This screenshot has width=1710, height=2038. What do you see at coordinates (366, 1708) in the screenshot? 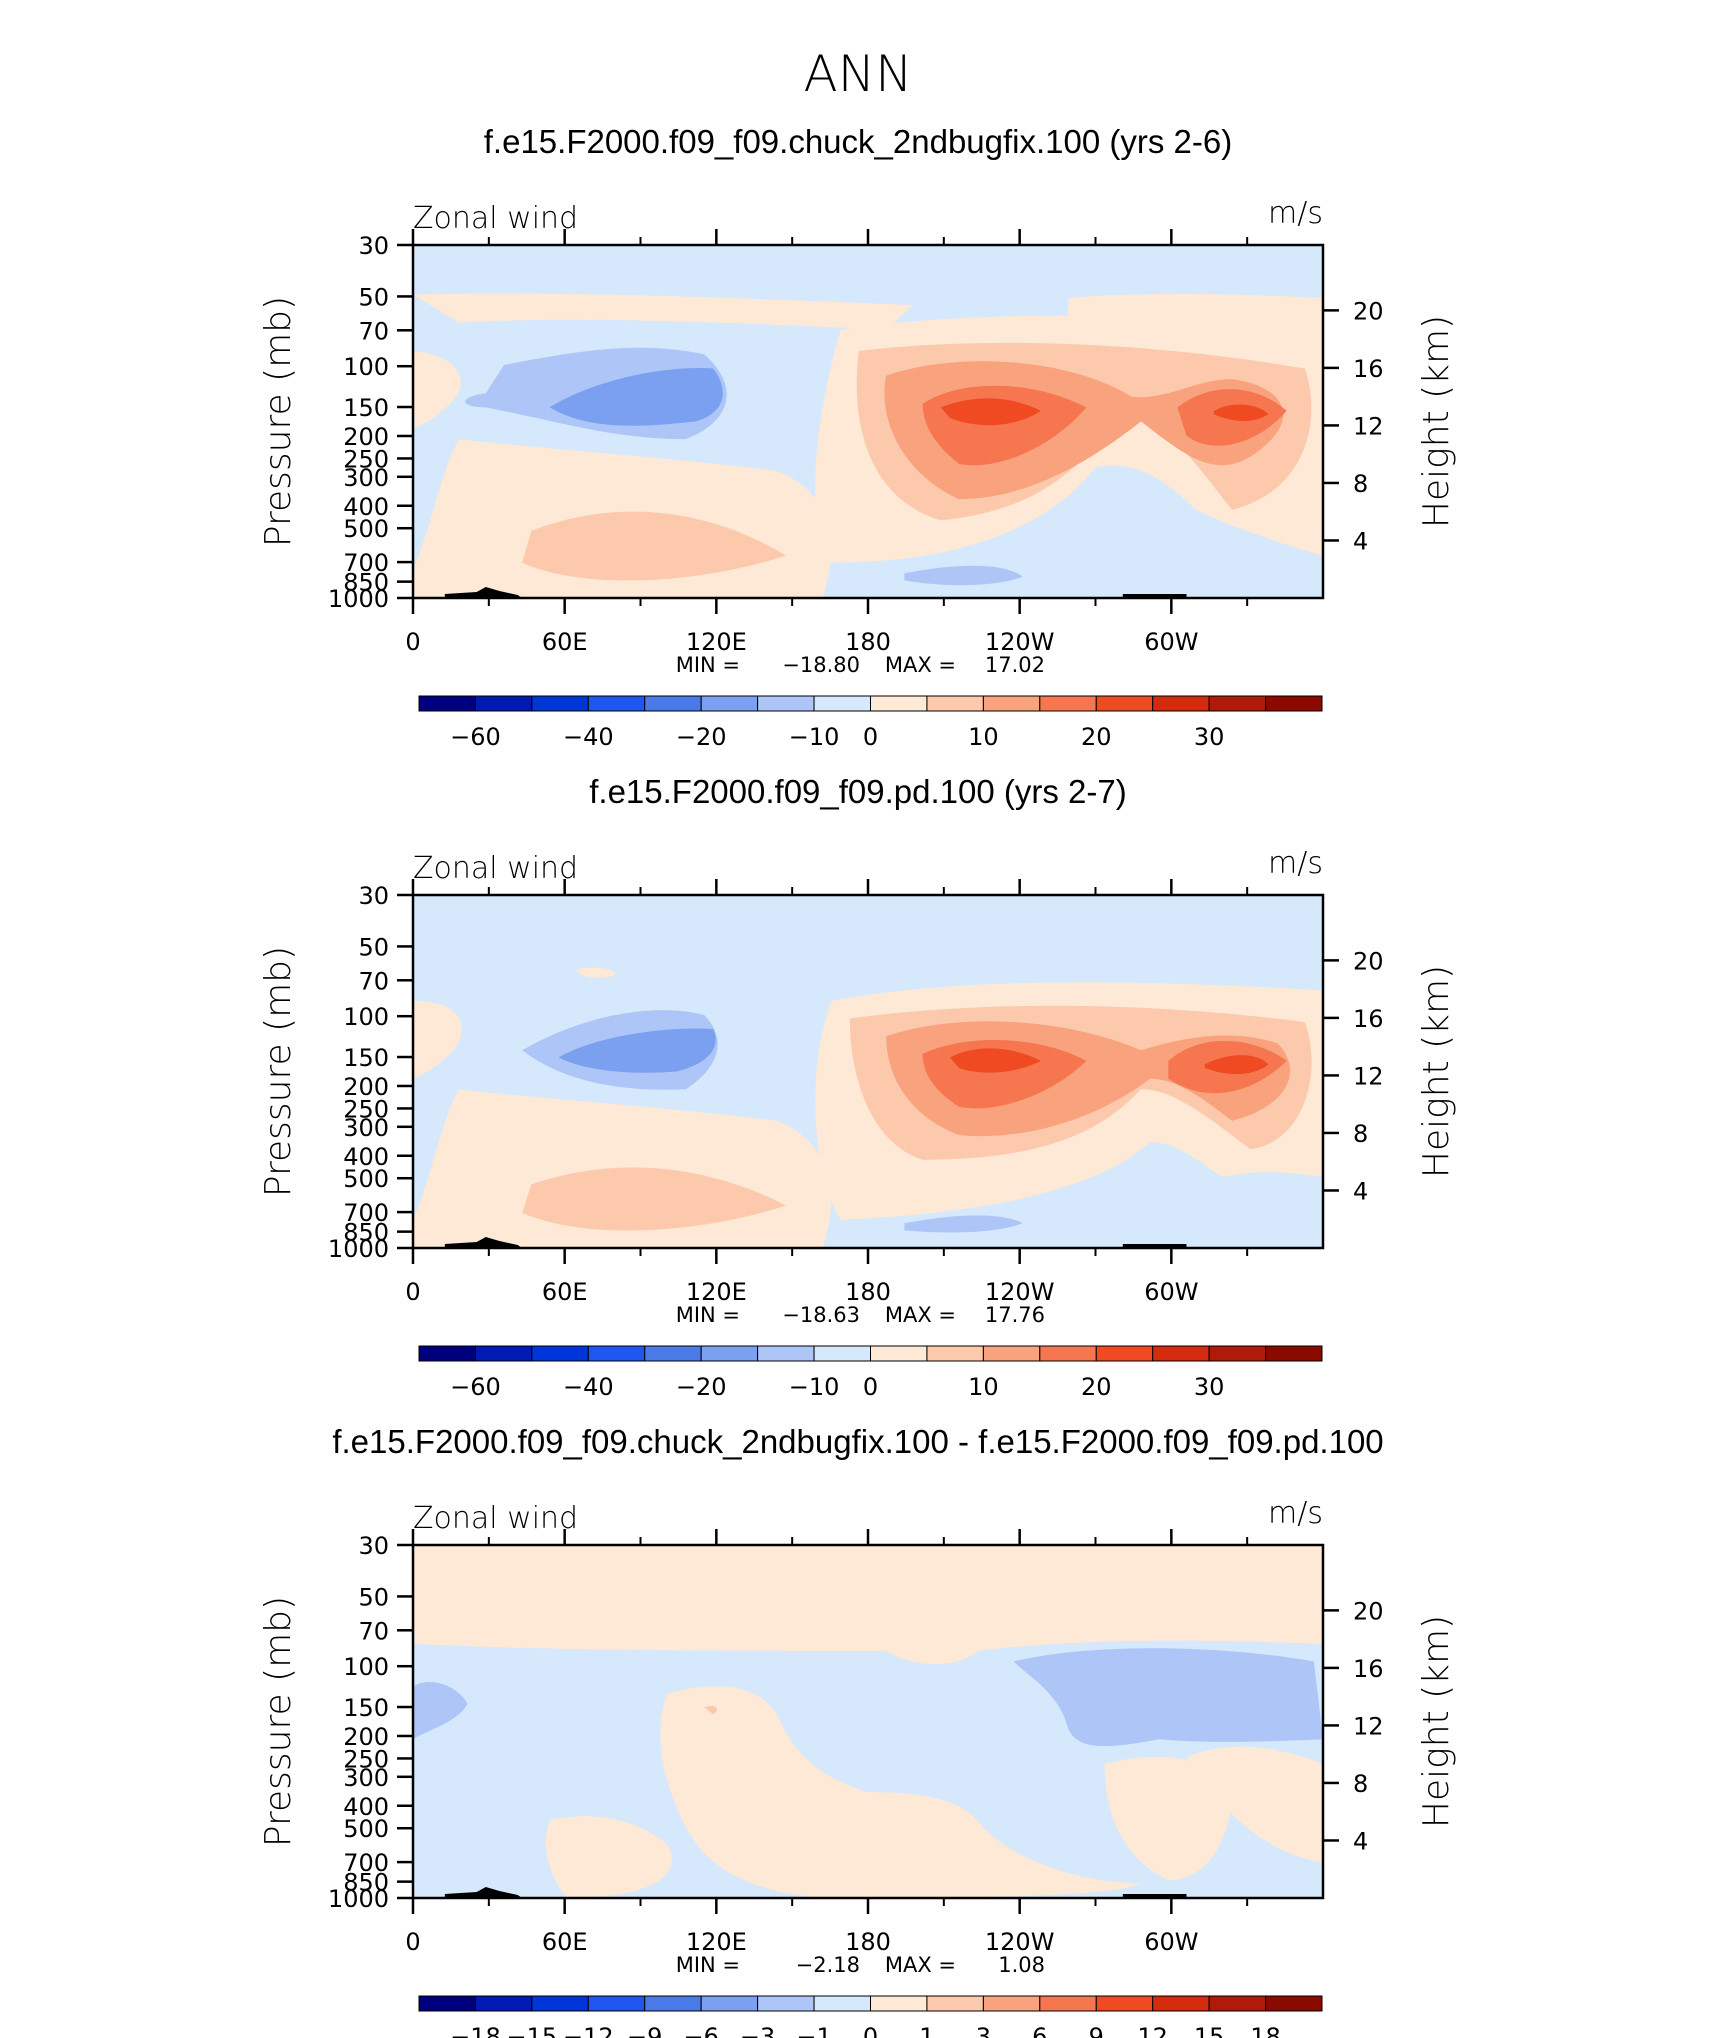
I see `y-tick-label: 150` at bounding box center [366, 1708].